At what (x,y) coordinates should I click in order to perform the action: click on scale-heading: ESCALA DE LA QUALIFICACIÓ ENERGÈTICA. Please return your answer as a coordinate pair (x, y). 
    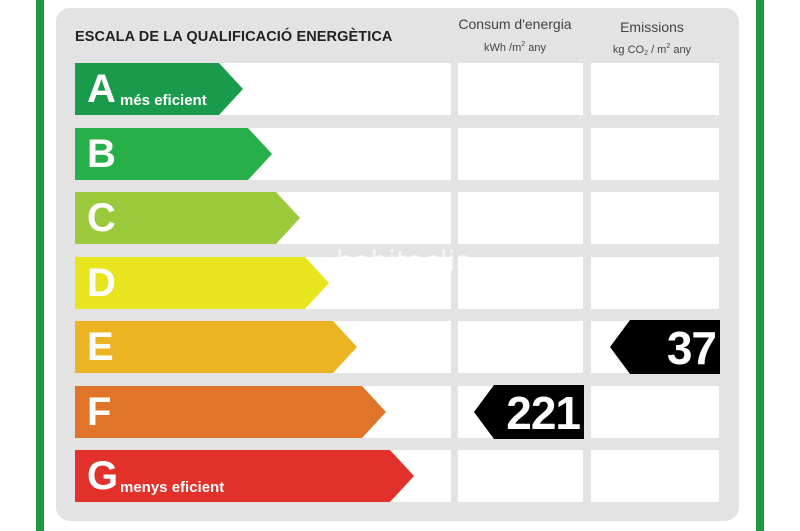
    Looking at the image, I should click on (234, 37).